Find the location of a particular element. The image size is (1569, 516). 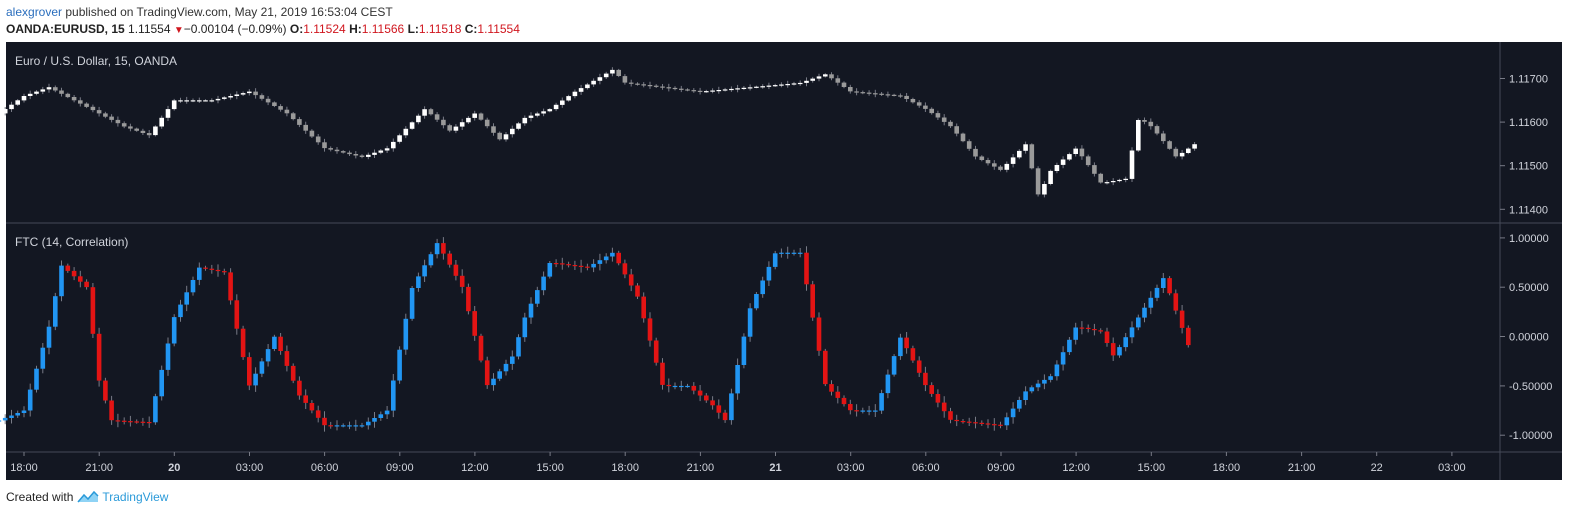

last-price: 1.11554 is located at coordinates (149, 29).